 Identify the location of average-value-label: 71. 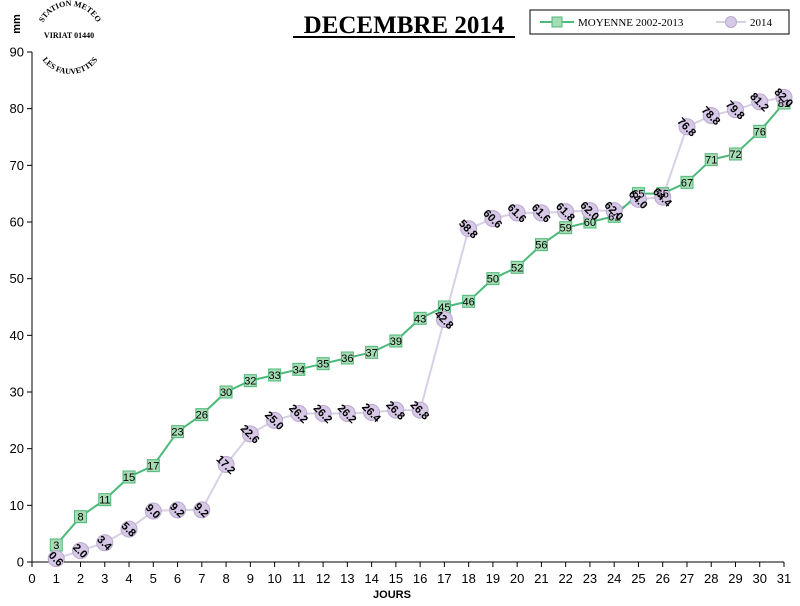
(711, 161).